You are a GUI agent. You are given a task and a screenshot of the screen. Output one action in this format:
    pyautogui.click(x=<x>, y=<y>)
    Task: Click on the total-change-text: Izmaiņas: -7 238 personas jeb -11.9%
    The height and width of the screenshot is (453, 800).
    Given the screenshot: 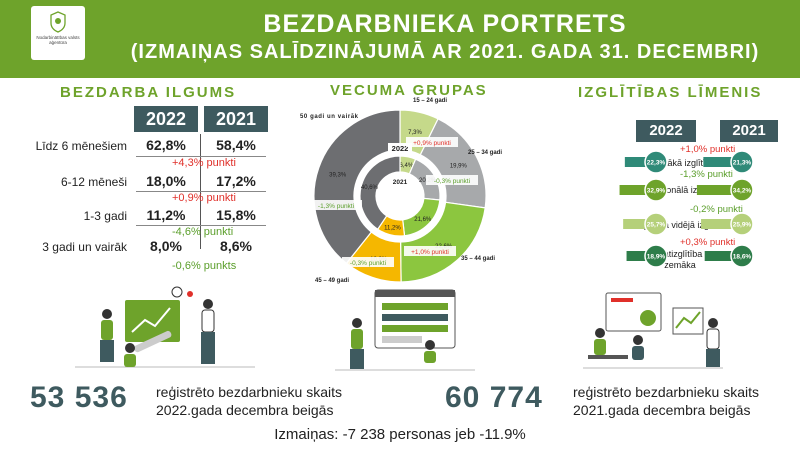 What is the action you would take?
    pyautogui.click(x=400, y=434)
    